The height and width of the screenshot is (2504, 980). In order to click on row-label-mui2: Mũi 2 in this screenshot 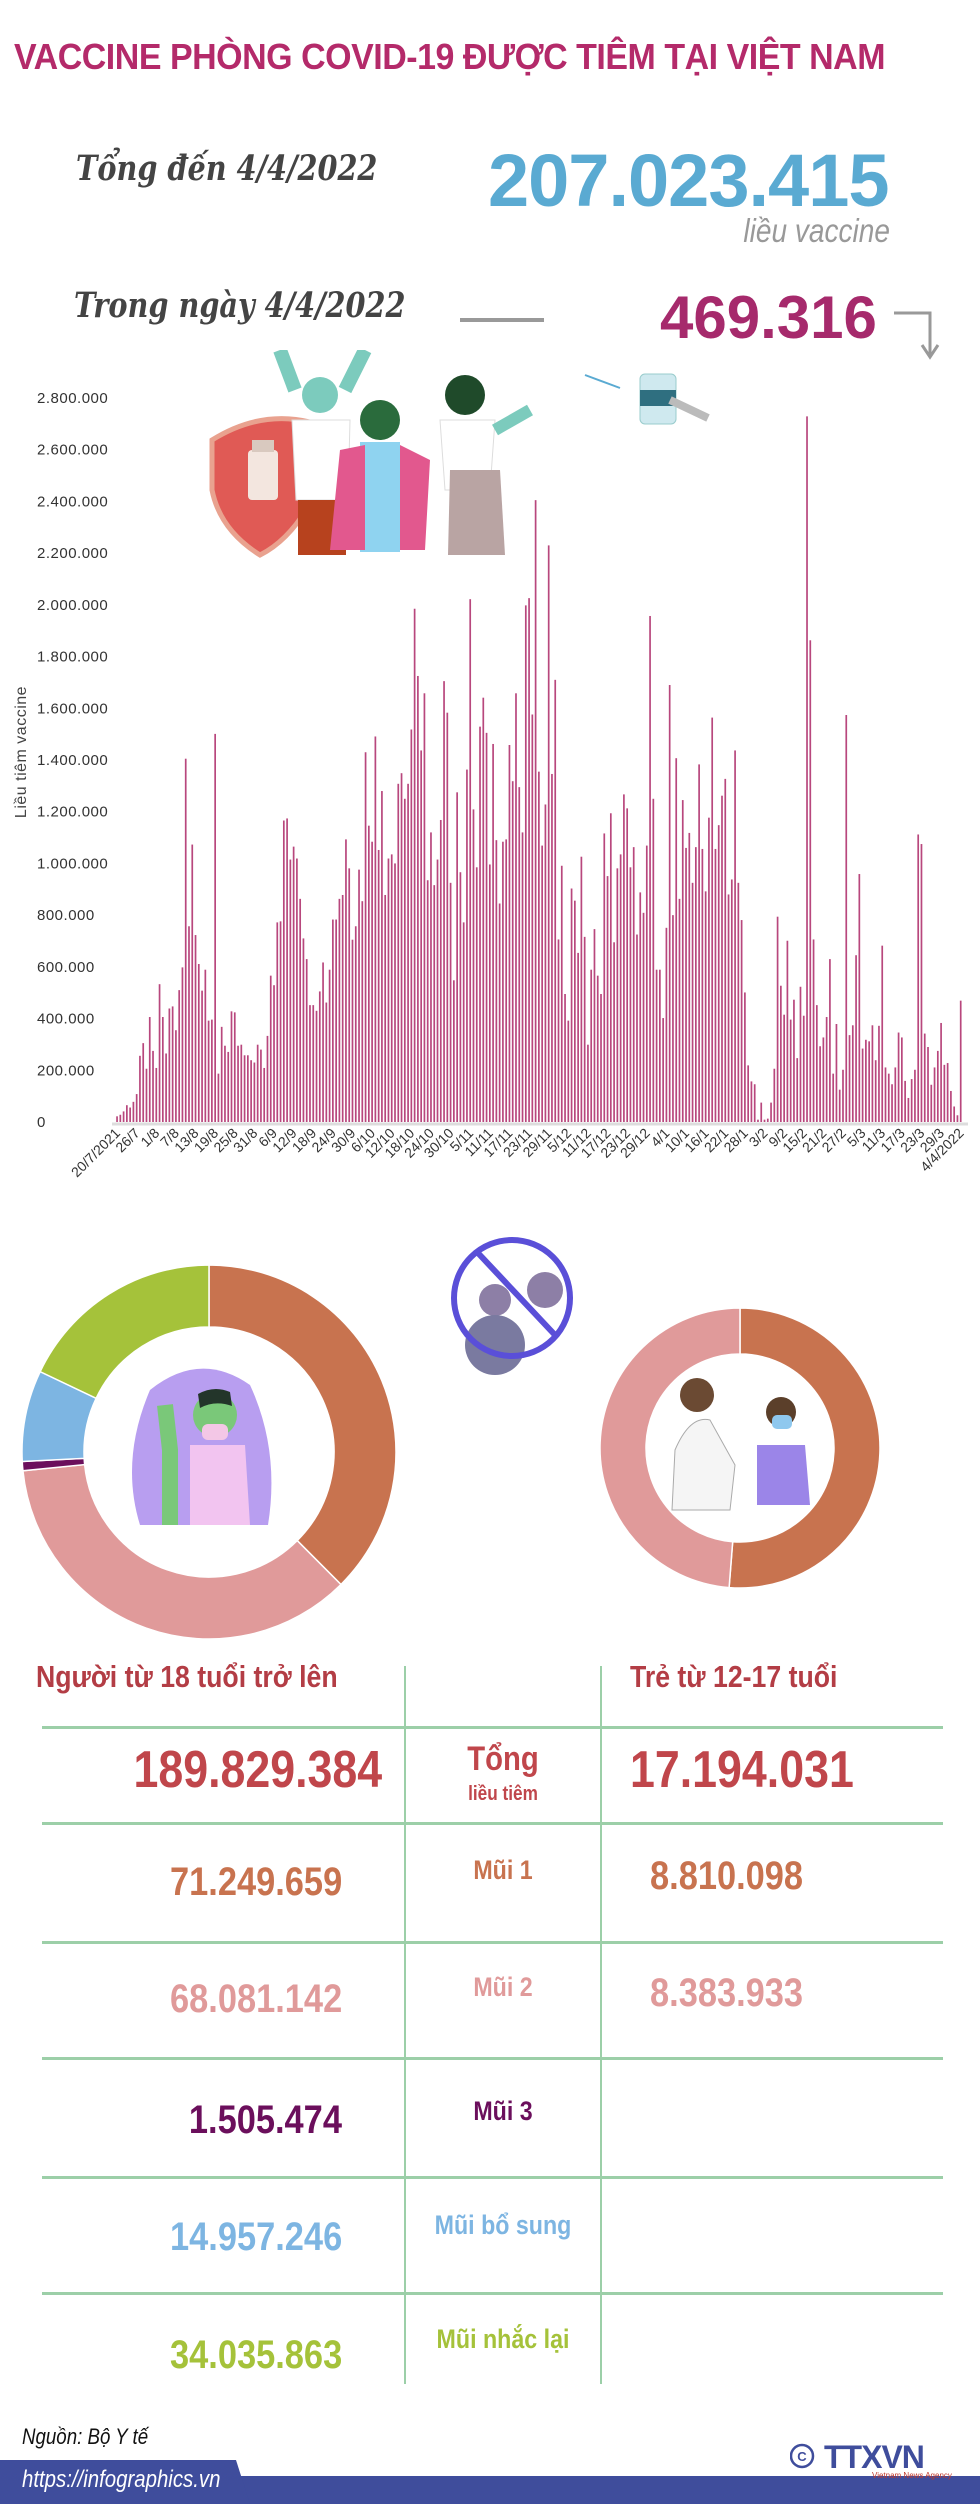, I will do `click(503, 1987)`.